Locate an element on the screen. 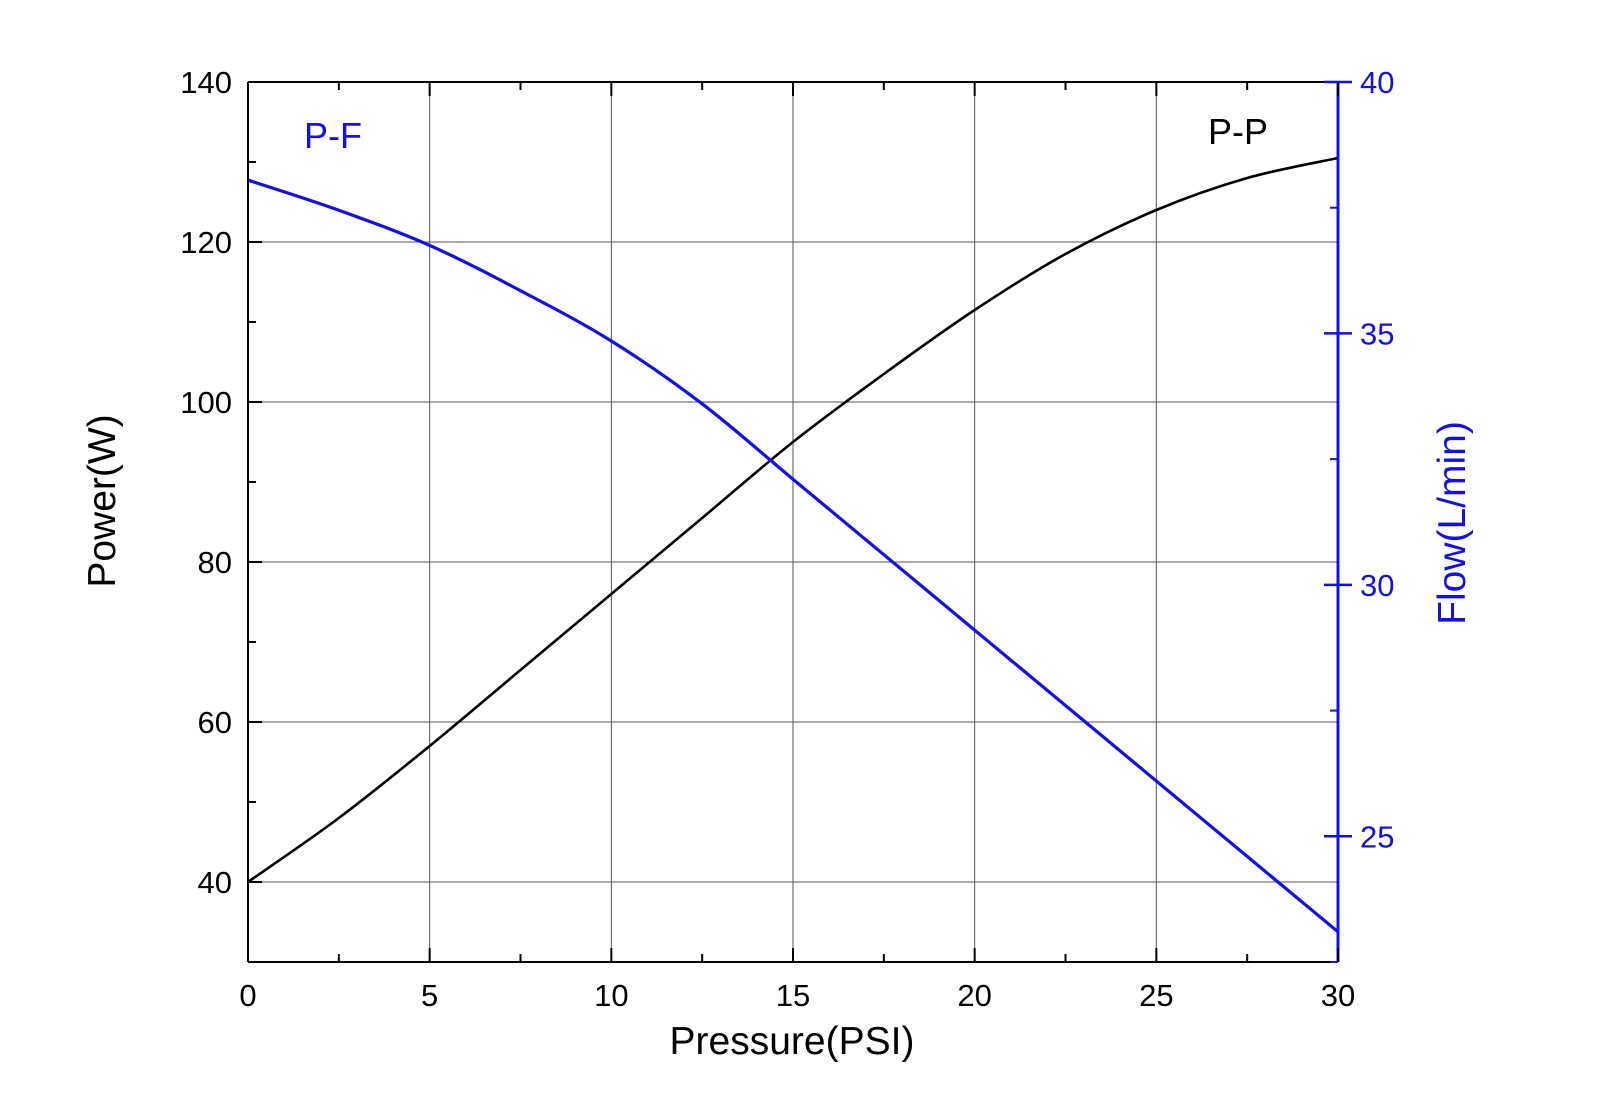  x-tick-label: 20 is located at coordinates (974, 995).